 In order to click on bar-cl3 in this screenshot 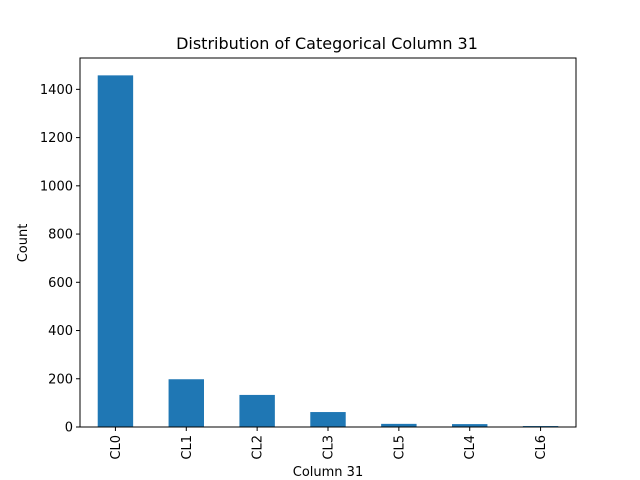, I will do `click(328, 419)`.